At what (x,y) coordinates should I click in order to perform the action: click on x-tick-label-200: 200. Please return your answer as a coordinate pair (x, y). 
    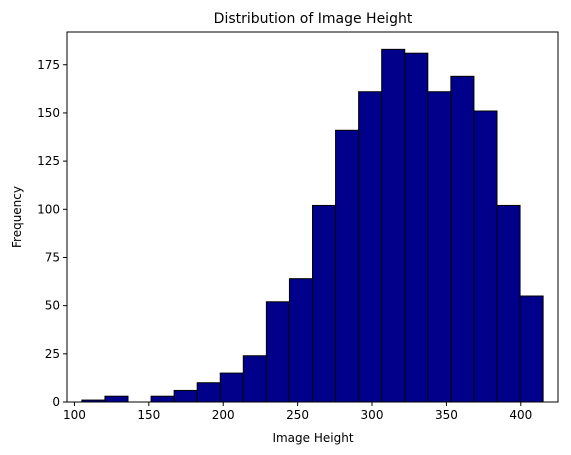
    Looking at the image, I should click on (223, 415).